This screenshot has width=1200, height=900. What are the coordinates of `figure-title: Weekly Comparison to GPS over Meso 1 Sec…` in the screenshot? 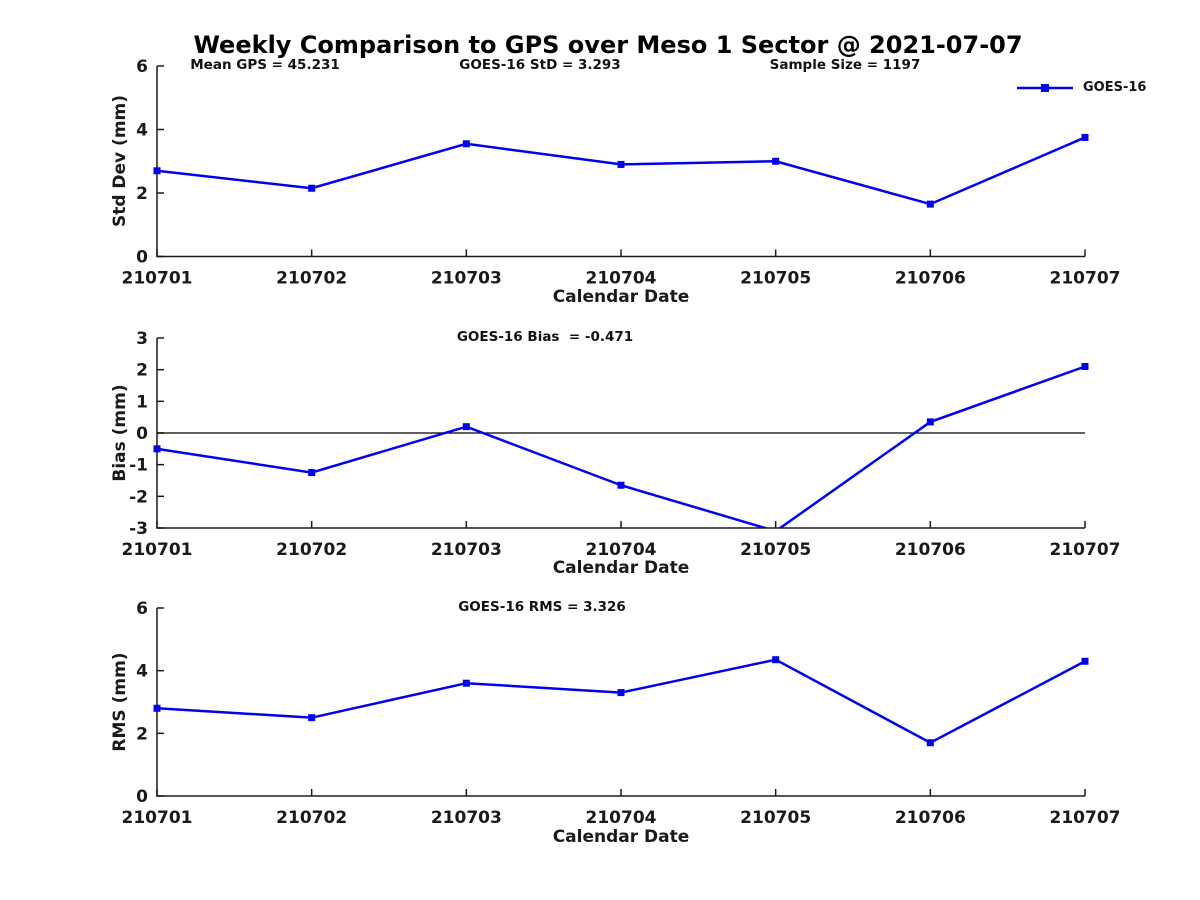 It's located at (608, 45).